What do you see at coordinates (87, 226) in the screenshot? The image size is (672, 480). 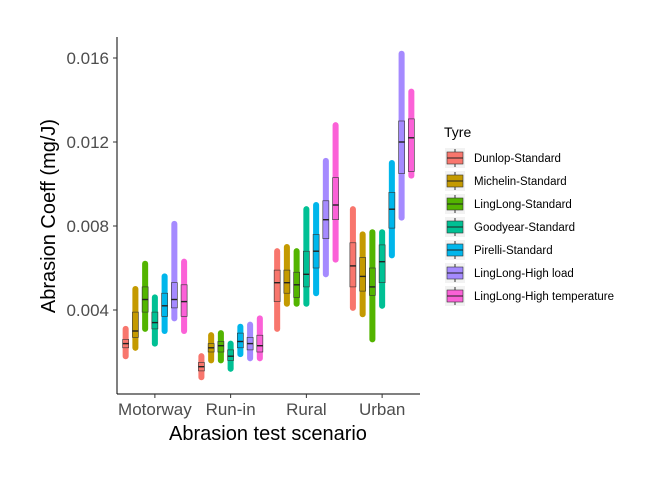 I see `y-tick-label: 0.008` at bounding box center [87, 226].